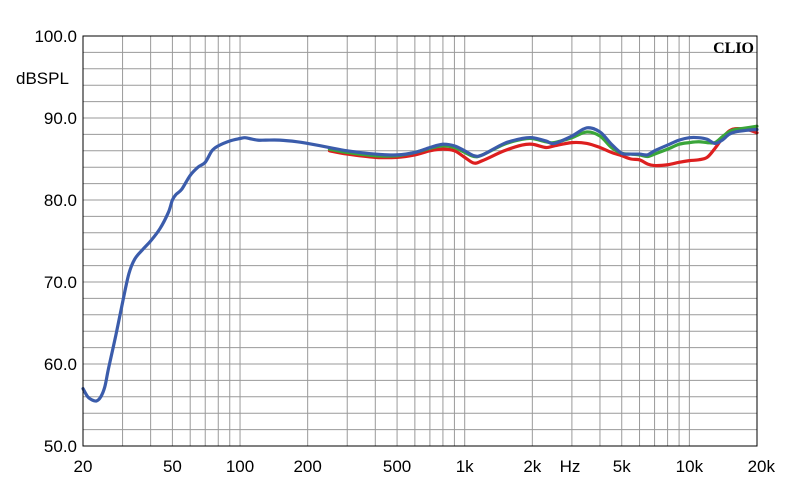  Describe the element at coordinates (425, 466) in the screenshot. I see `x-tick-labels: 20 50 100 200 500 1k 2k 5k 10k 20k` at that location.